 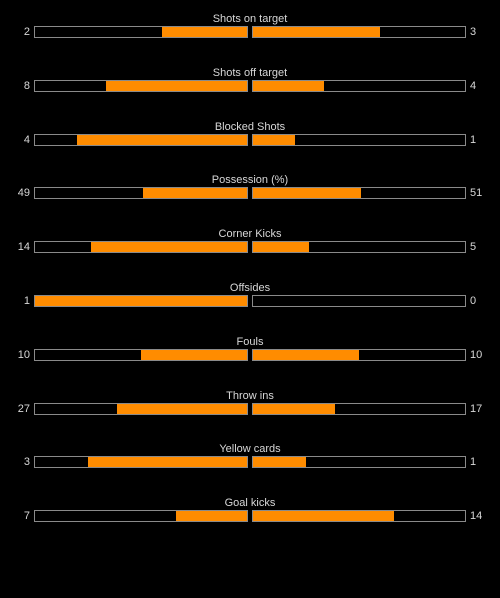 What do you see at coordinates (250, 247) in the screenshot?
I see `stat-row: Corner Kicks 14 5` at bounding box center [250, 247].